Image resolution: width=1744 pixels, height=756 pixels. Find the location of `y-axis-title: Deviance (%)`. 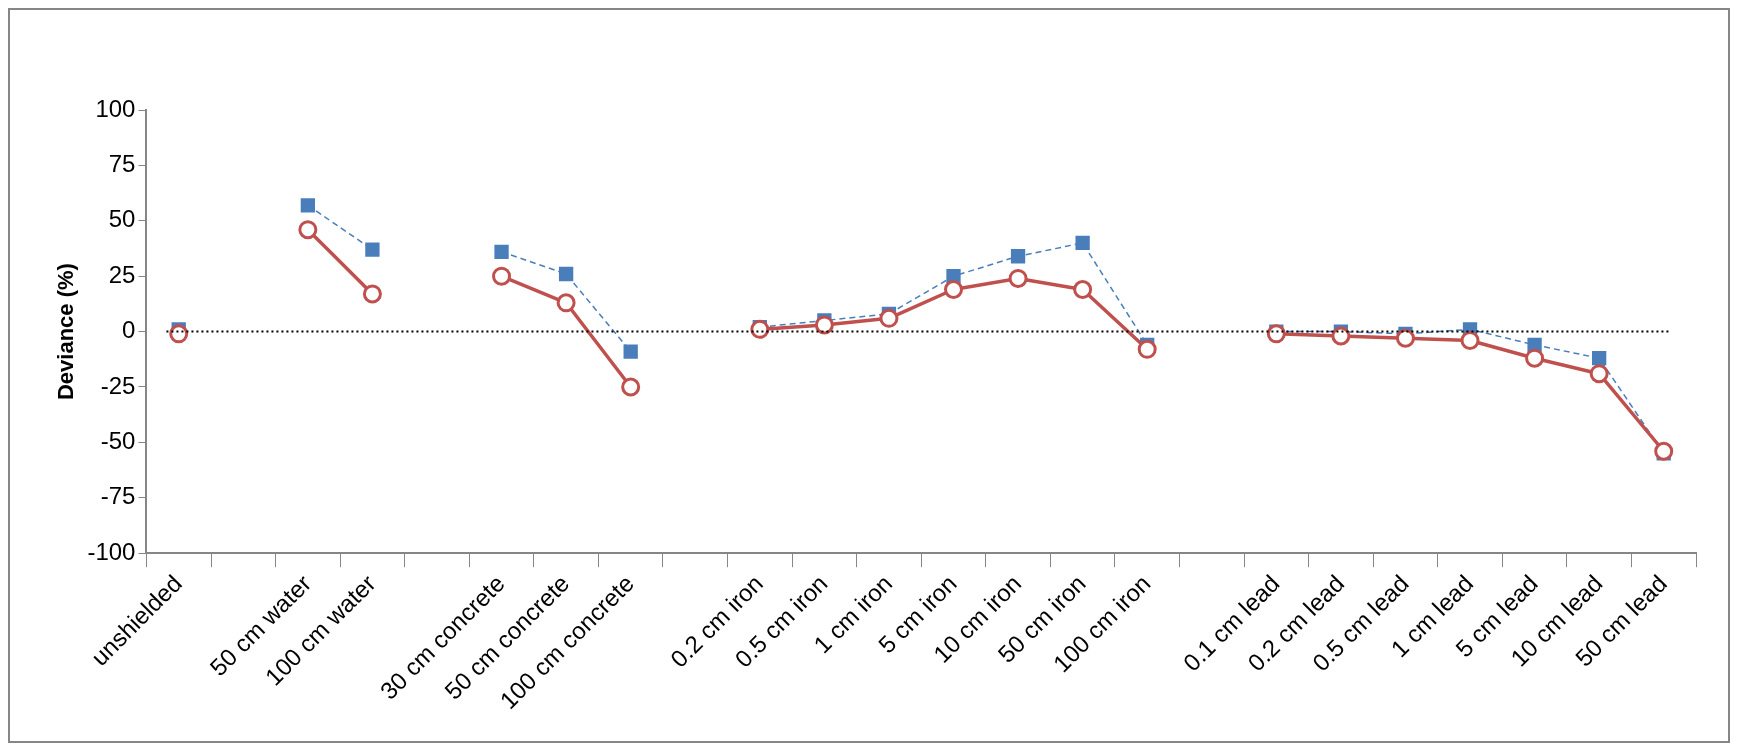

y-axis-title: Deviance (%) is located at coordinates (66, 332).